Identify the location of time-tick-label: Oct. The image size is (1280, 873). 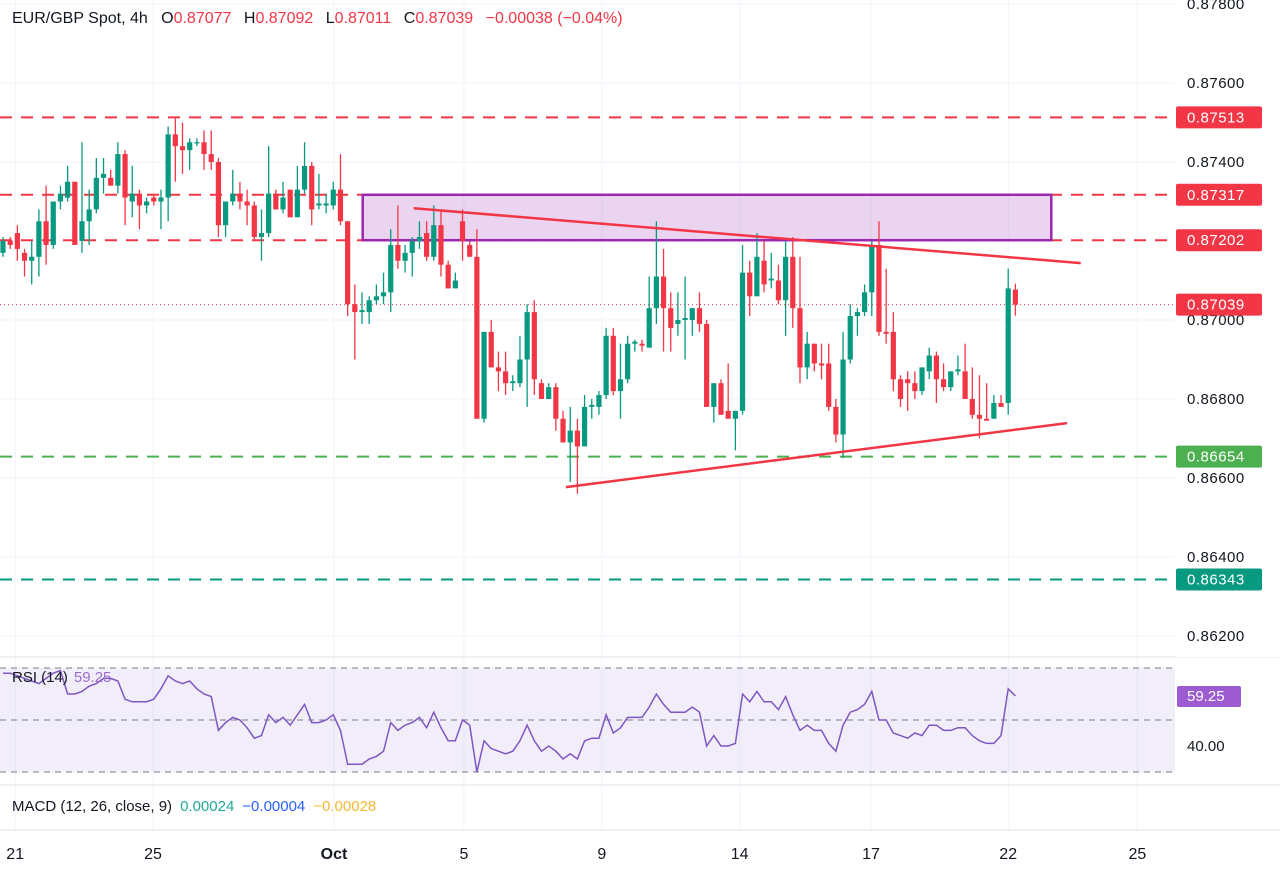
(334, 854).